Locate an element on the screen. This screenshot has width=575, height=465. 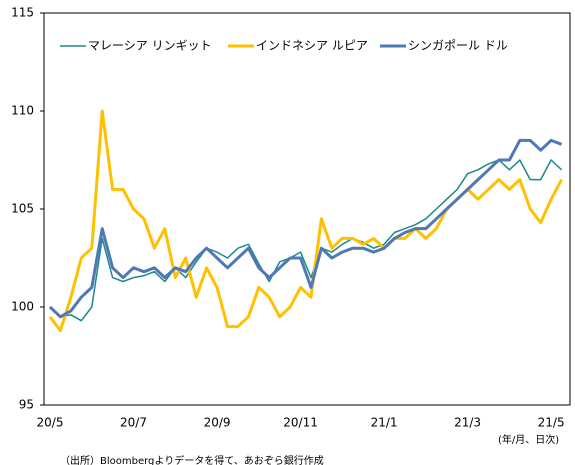
y-tick-label: 110 is located at coordinates (22, 111).